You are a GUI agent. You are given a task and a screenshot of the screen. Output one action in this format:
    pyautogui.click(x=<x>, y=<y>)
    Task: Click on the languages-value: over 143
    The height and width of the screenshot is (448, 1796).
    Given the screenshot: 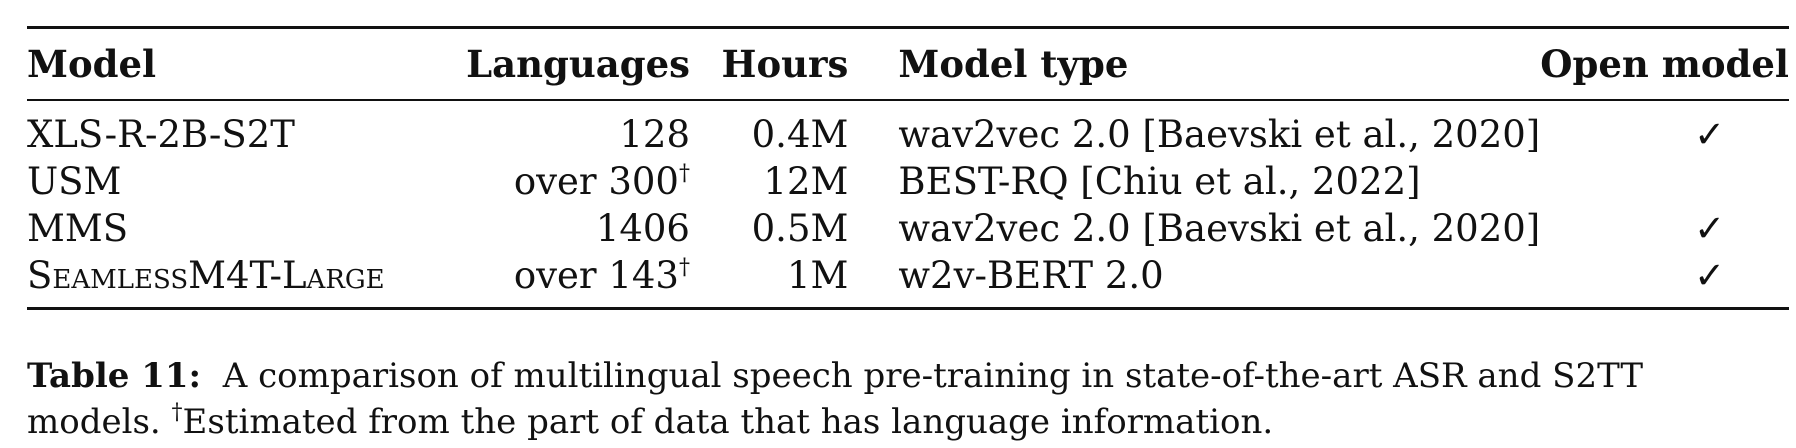 What is the action you would take?
    pyautogui.click(x=596, y=275)
    